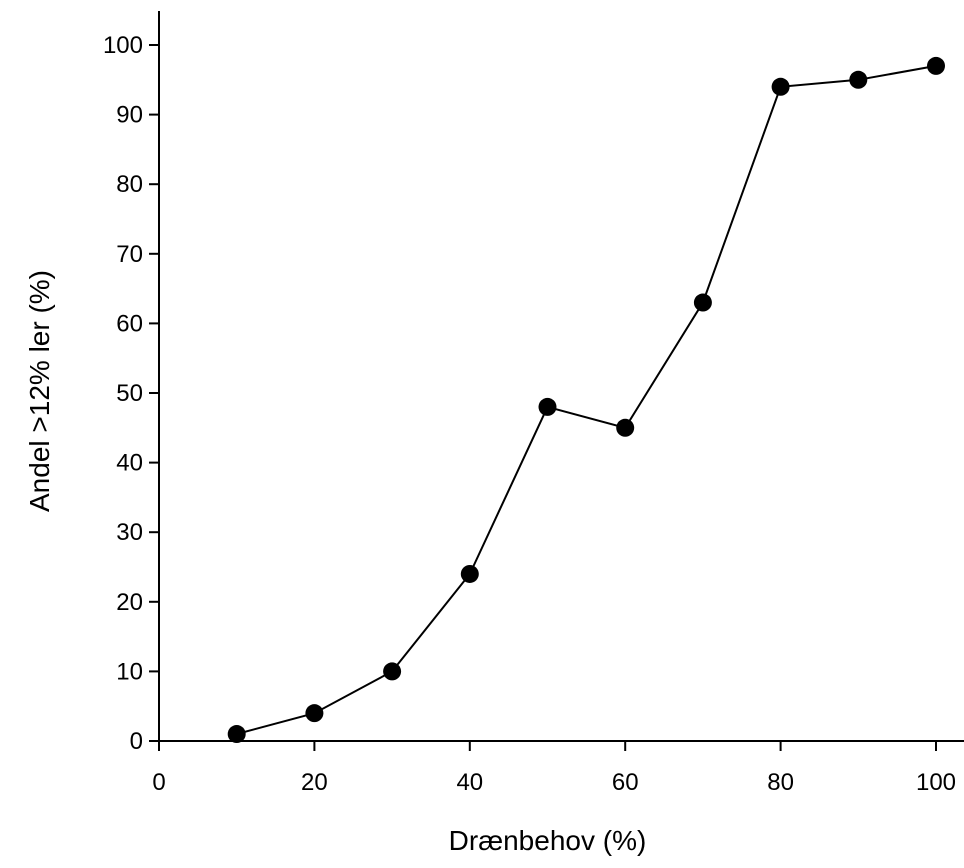  Describe the element at coordinates (548, 840) in the screenshot. I see `x-axis-title: Drænbehov (%)` at that location.